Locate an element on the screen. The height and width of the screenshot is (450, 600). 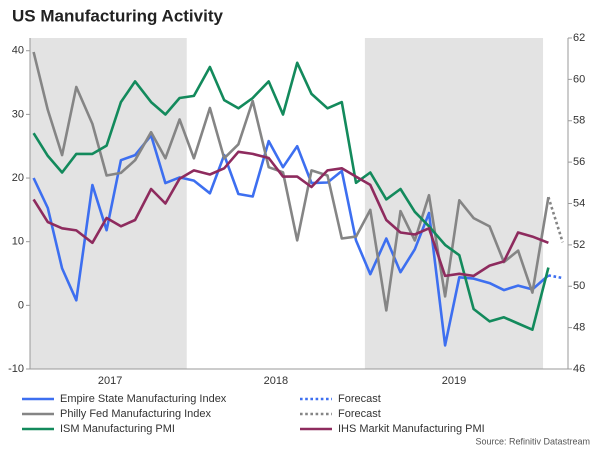
y-tick-label: 40 is located at coordinates (18, 51).